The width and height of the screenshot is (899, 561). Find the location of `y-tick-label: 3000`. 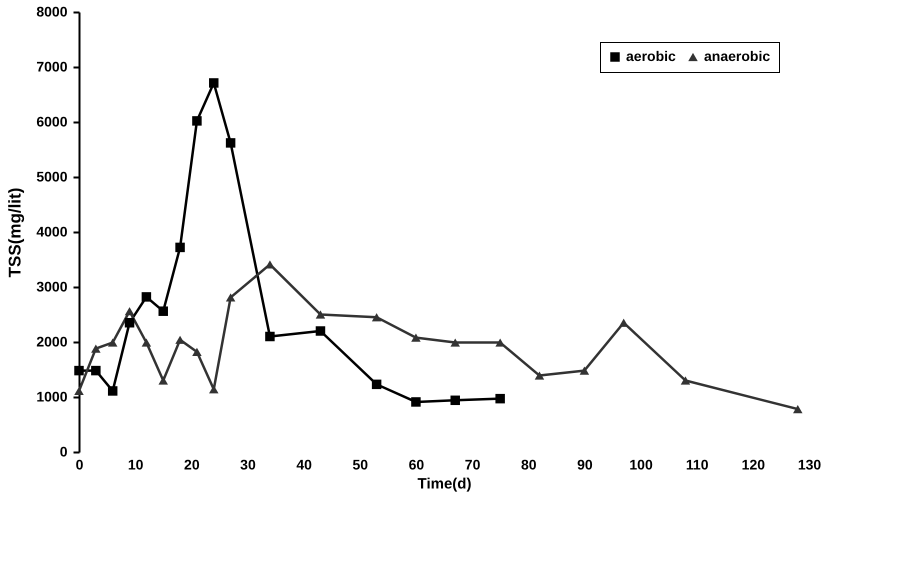

y-tick-label: 3000 is located at coordinates (52, 286).